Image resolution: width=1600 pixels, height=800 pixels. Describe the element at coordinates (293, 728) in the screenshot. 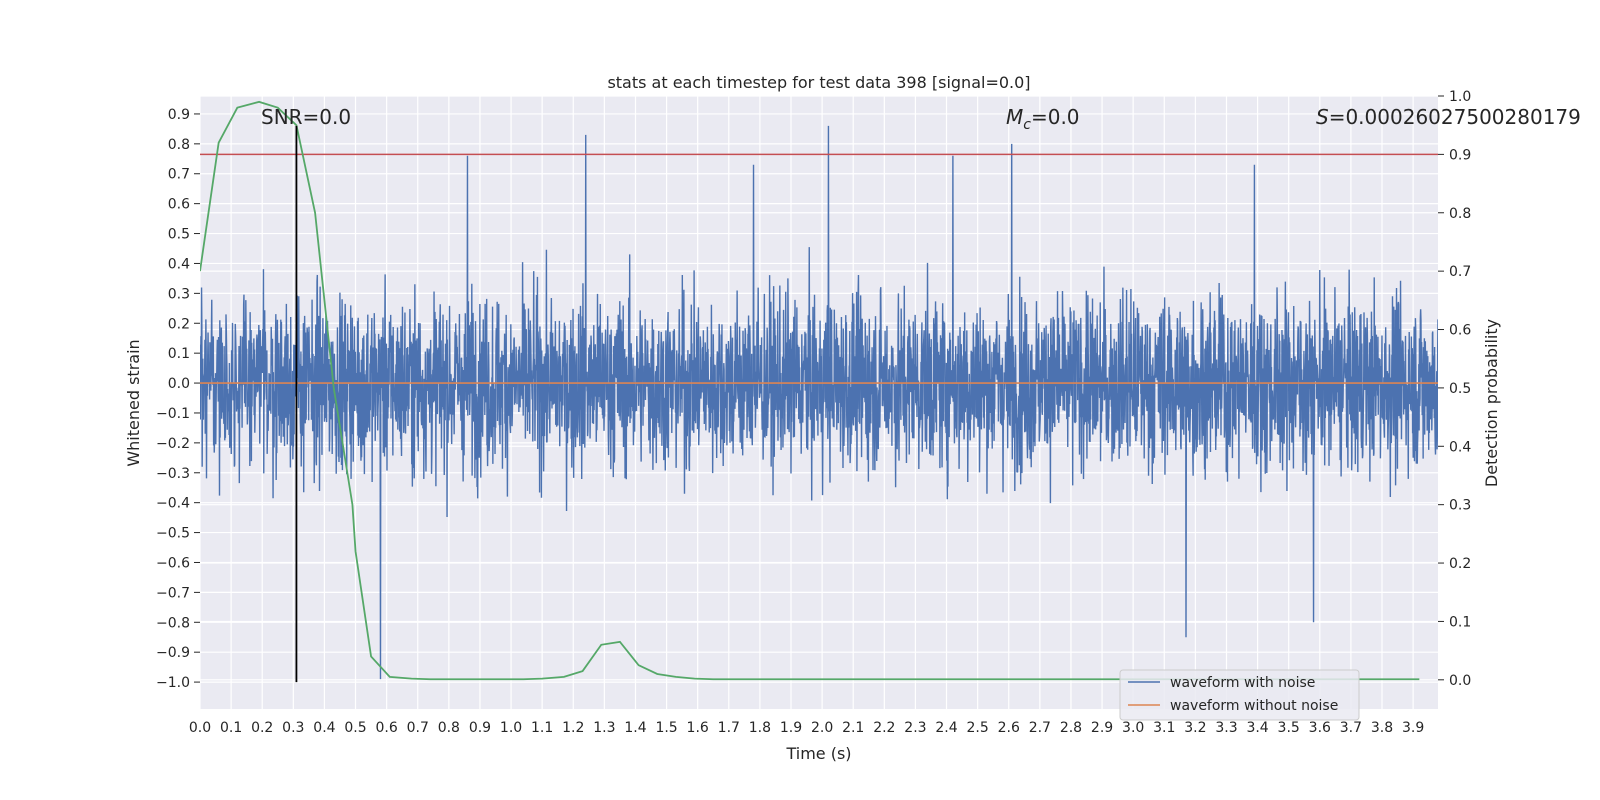

I see `x-tick-label: 0.3` at that location.